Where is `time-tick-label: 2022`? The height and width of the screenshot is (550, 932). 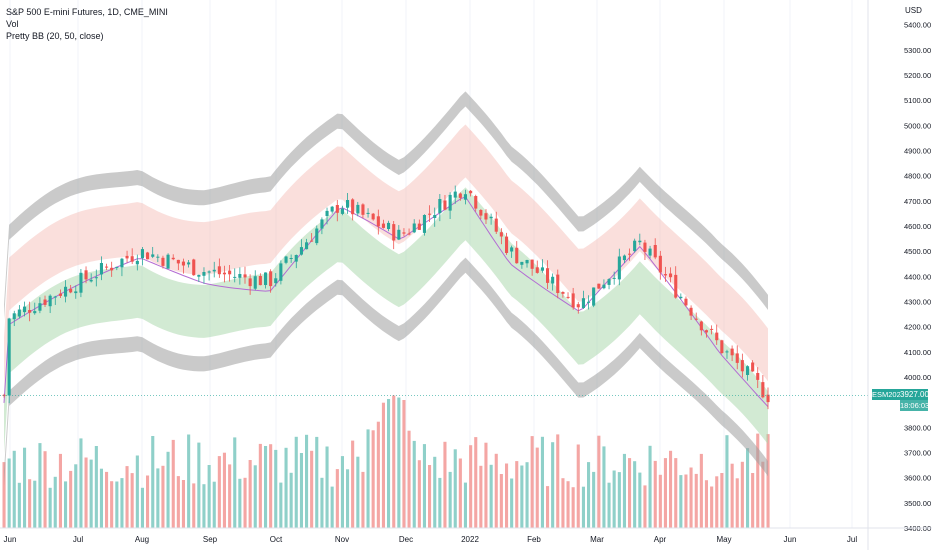 time-tick-label: 2022 is located at coordinates (470, 539).